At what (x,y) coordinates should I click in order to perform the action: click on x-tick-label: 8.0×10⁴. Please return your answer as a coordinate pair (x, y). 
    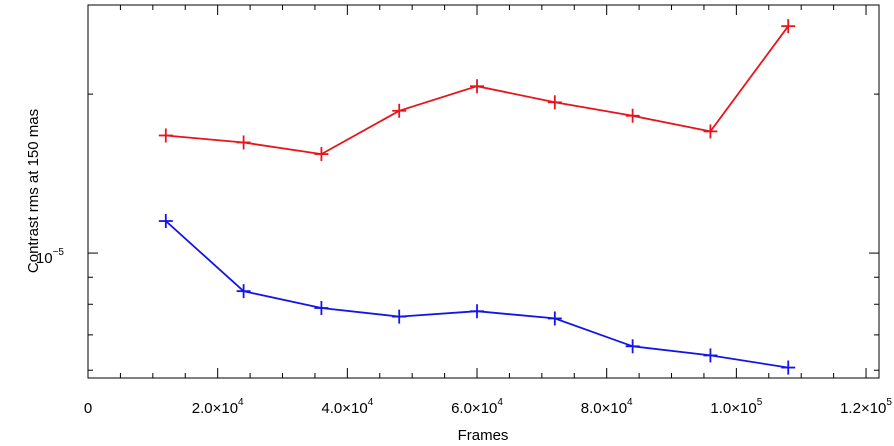
    Looking at the image, I should click on (607, 407).